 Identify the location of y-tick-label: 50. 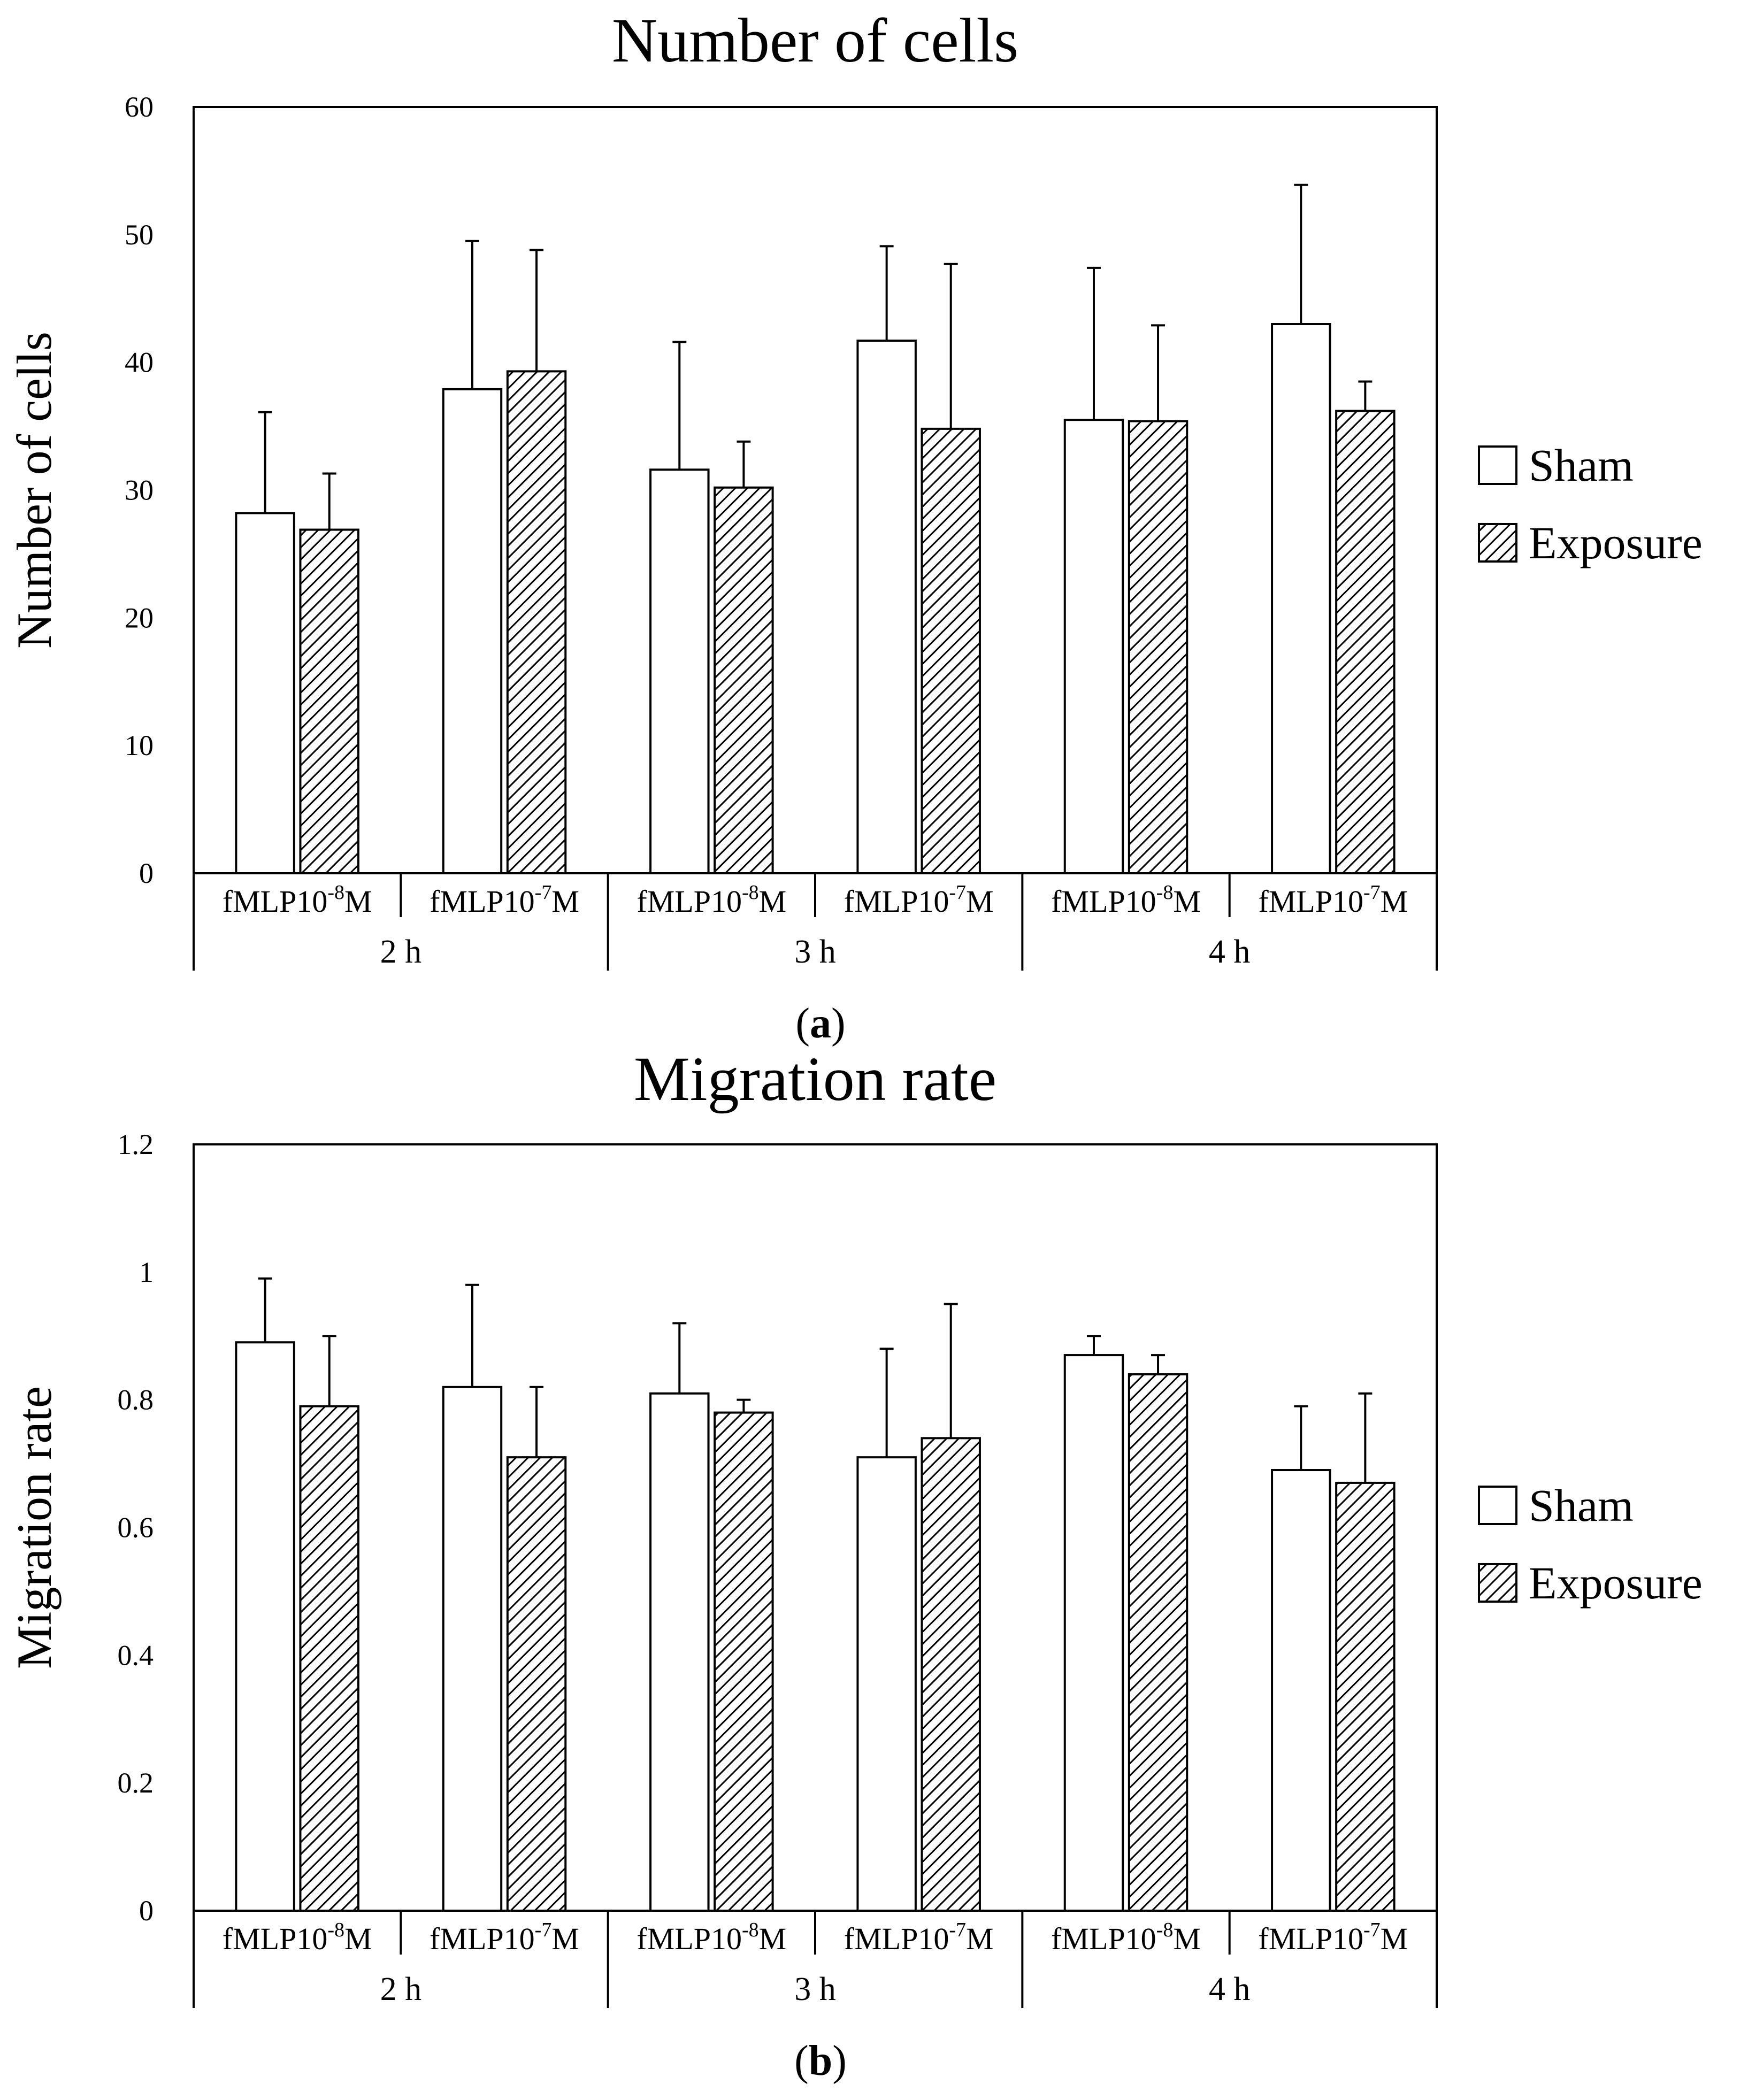
(139, 235).